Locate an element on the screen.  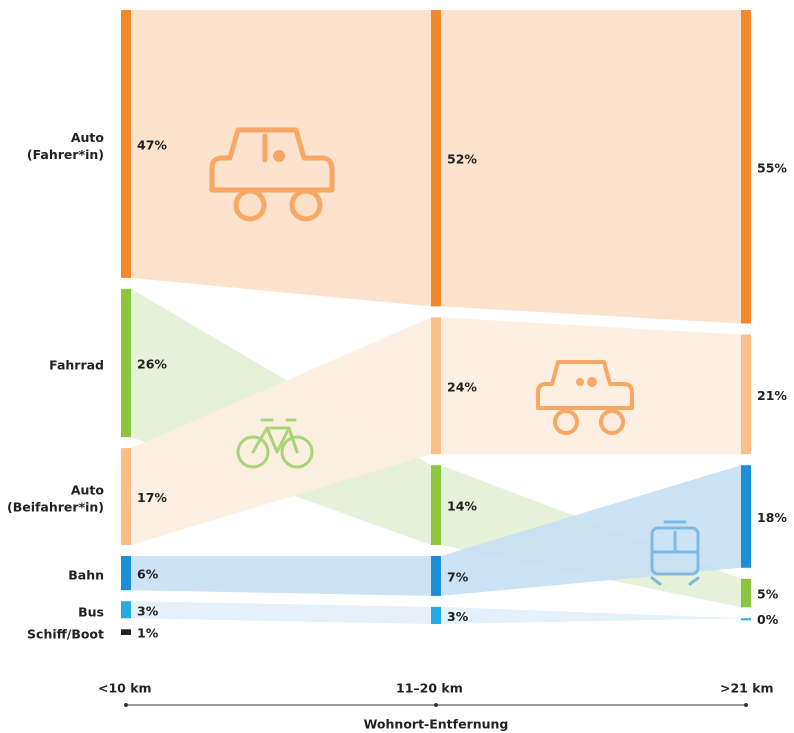
value-label: 21% is located at coordinates (772, 395).